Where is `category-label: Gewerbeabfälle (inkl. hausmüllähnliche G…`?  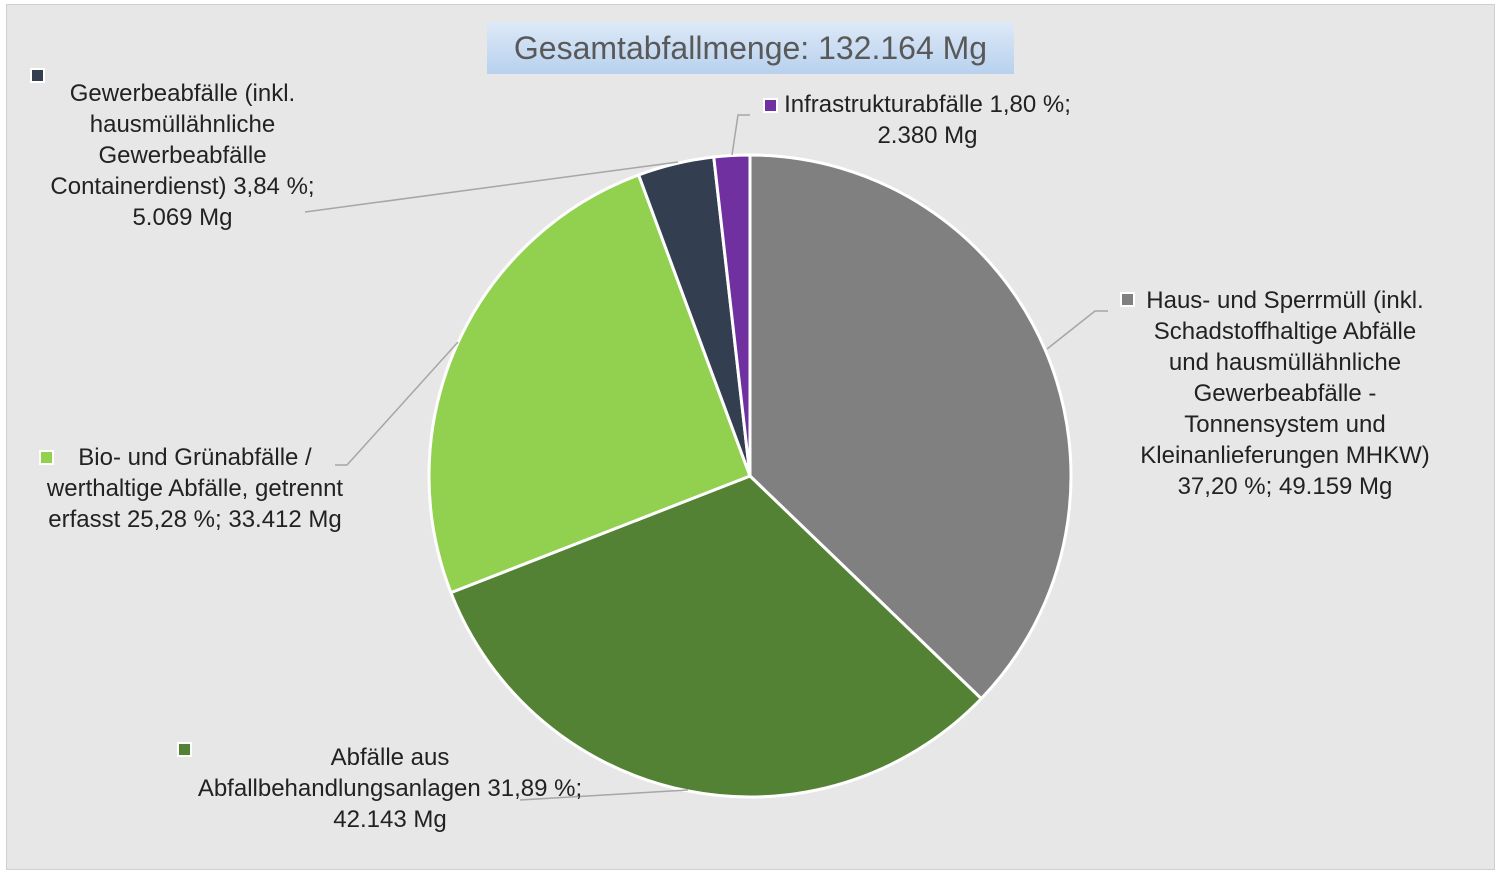 category-label: Gewerbeabfälle (inkl. hausmüllähnliche G… is located at coordinates (173, 140).